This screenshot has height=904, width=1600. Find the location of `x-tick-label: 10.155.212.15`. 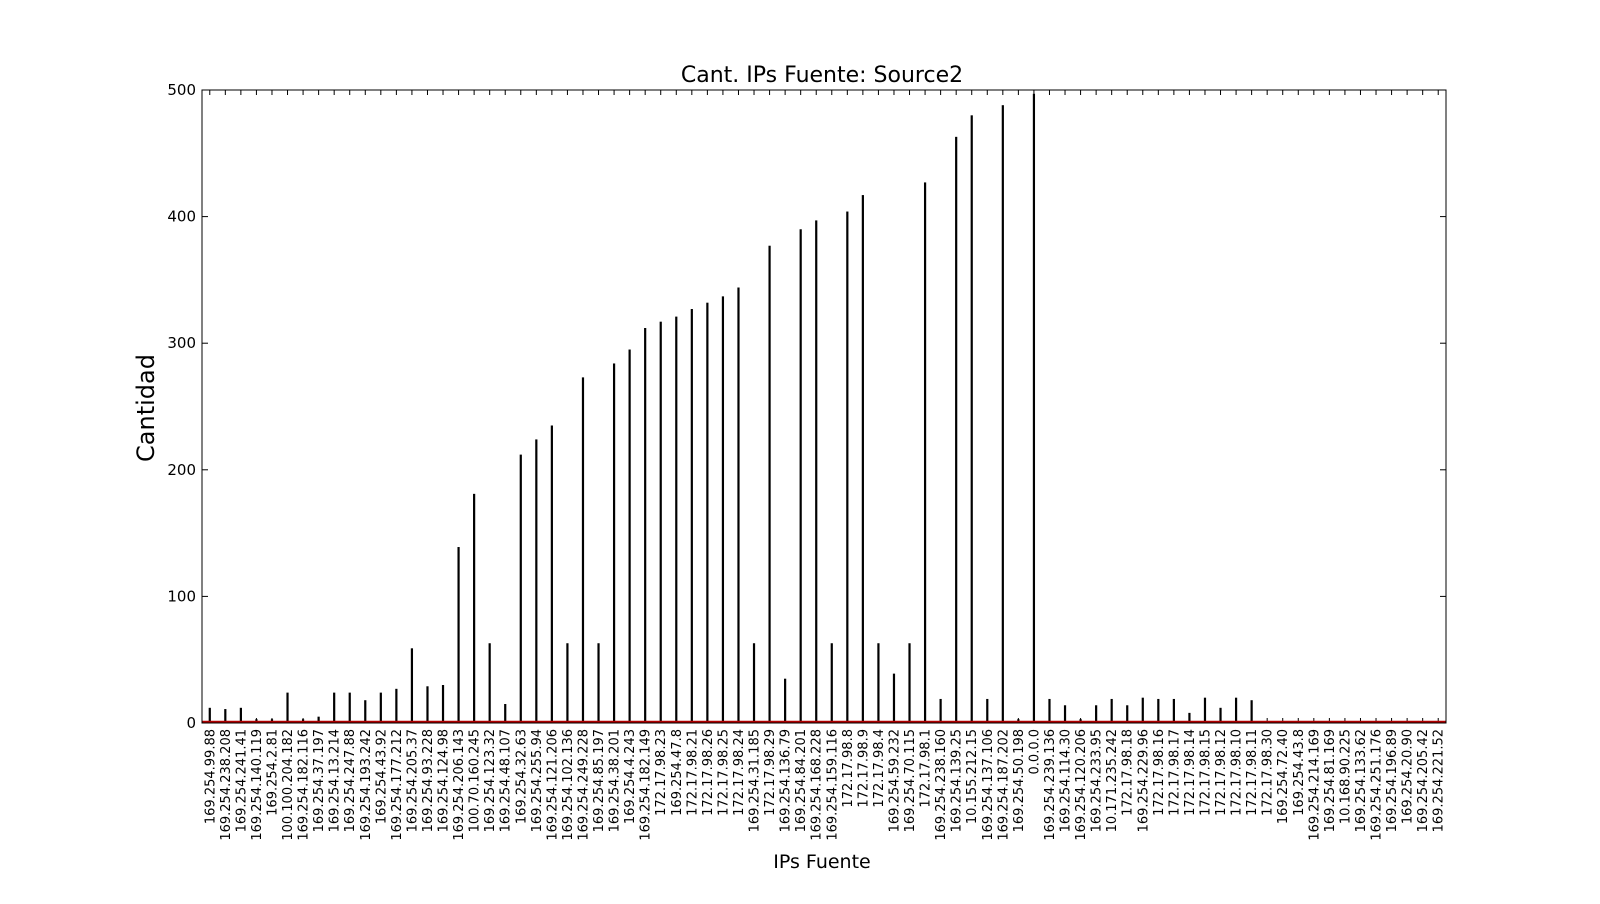

x-tick-label: 10.155.212.15 is located at coordinates (972, 776).